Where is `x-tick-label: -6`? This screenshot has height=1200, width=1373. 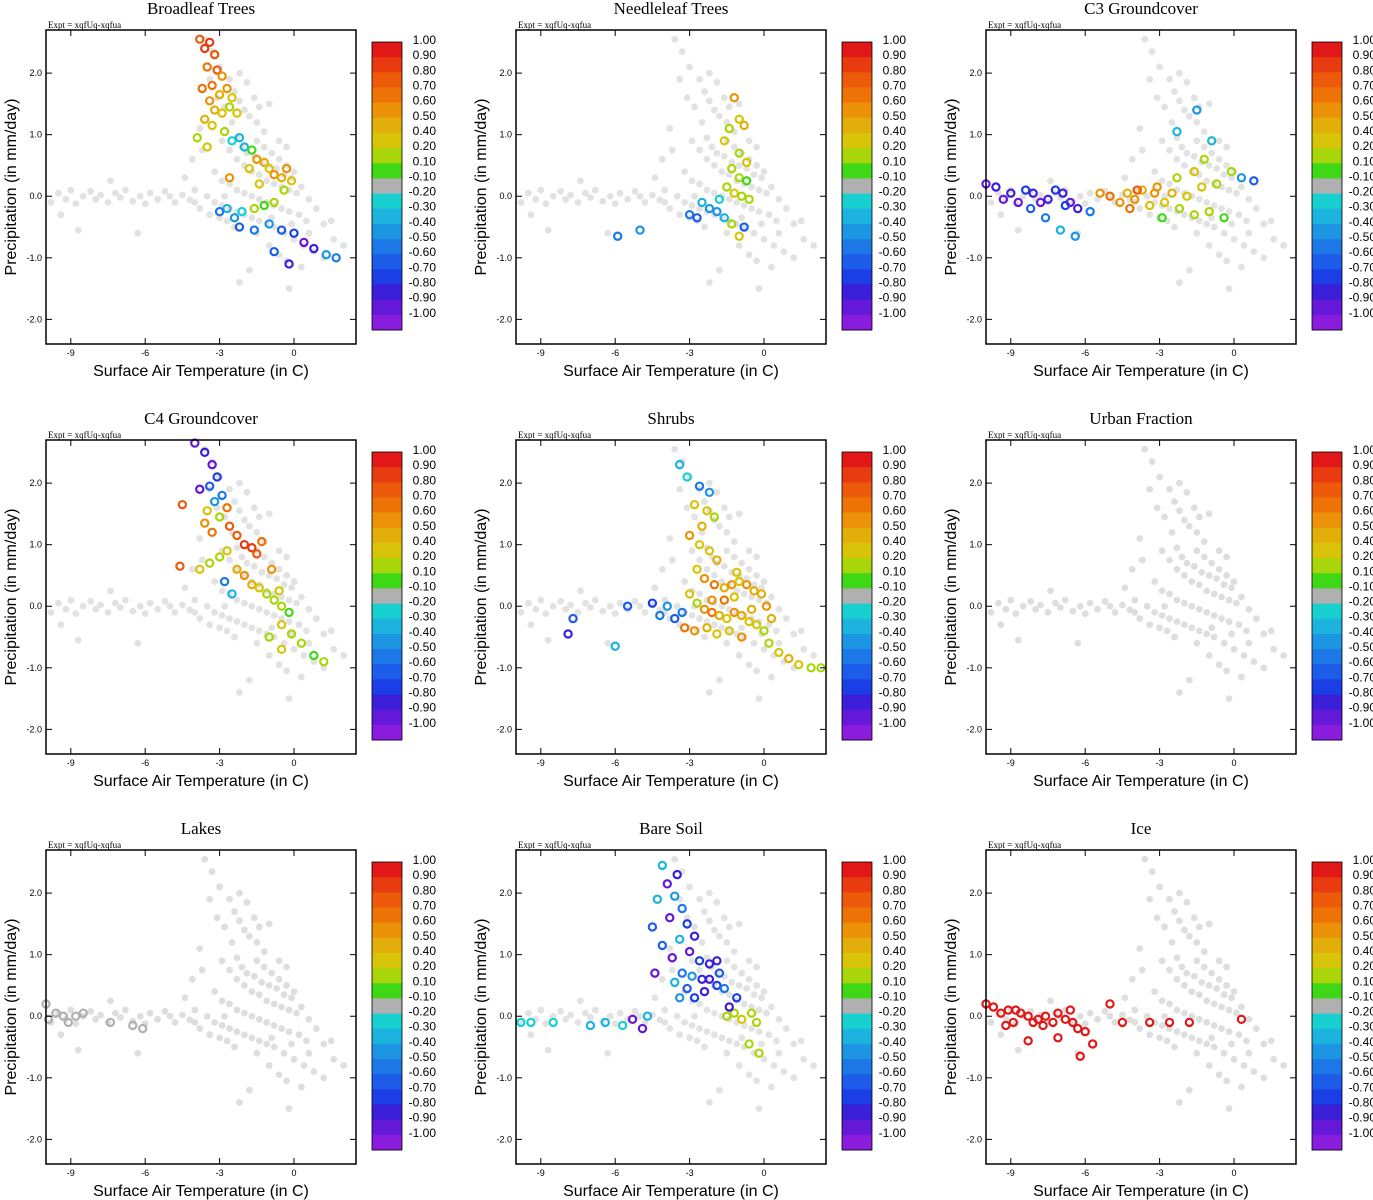
x-tick-label: -6 is located at coordinates (615, 1173).